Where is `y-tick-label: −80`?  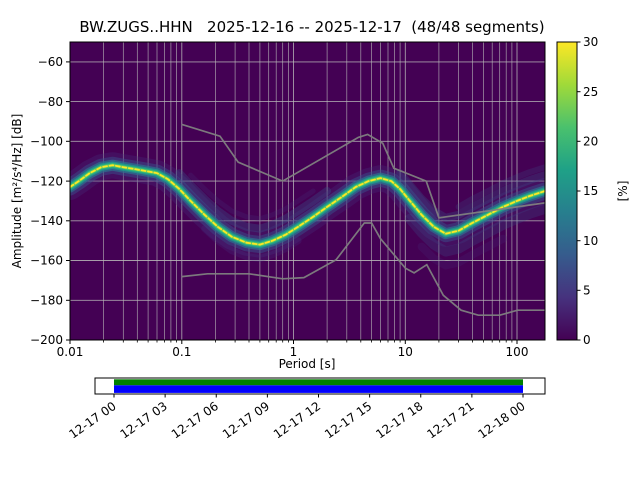 y-tick-label: −80 is located at coordinates (50, 102).